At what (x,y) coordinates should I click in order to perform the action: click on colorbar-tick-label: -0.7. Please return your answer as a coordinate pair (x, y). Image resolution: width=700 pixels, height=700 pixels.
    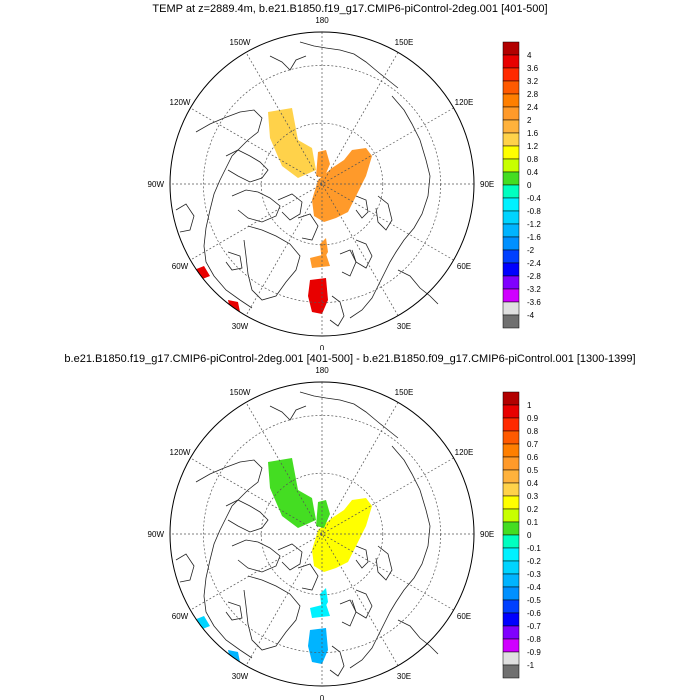
    Looking at the image, I should click on (534, 626).